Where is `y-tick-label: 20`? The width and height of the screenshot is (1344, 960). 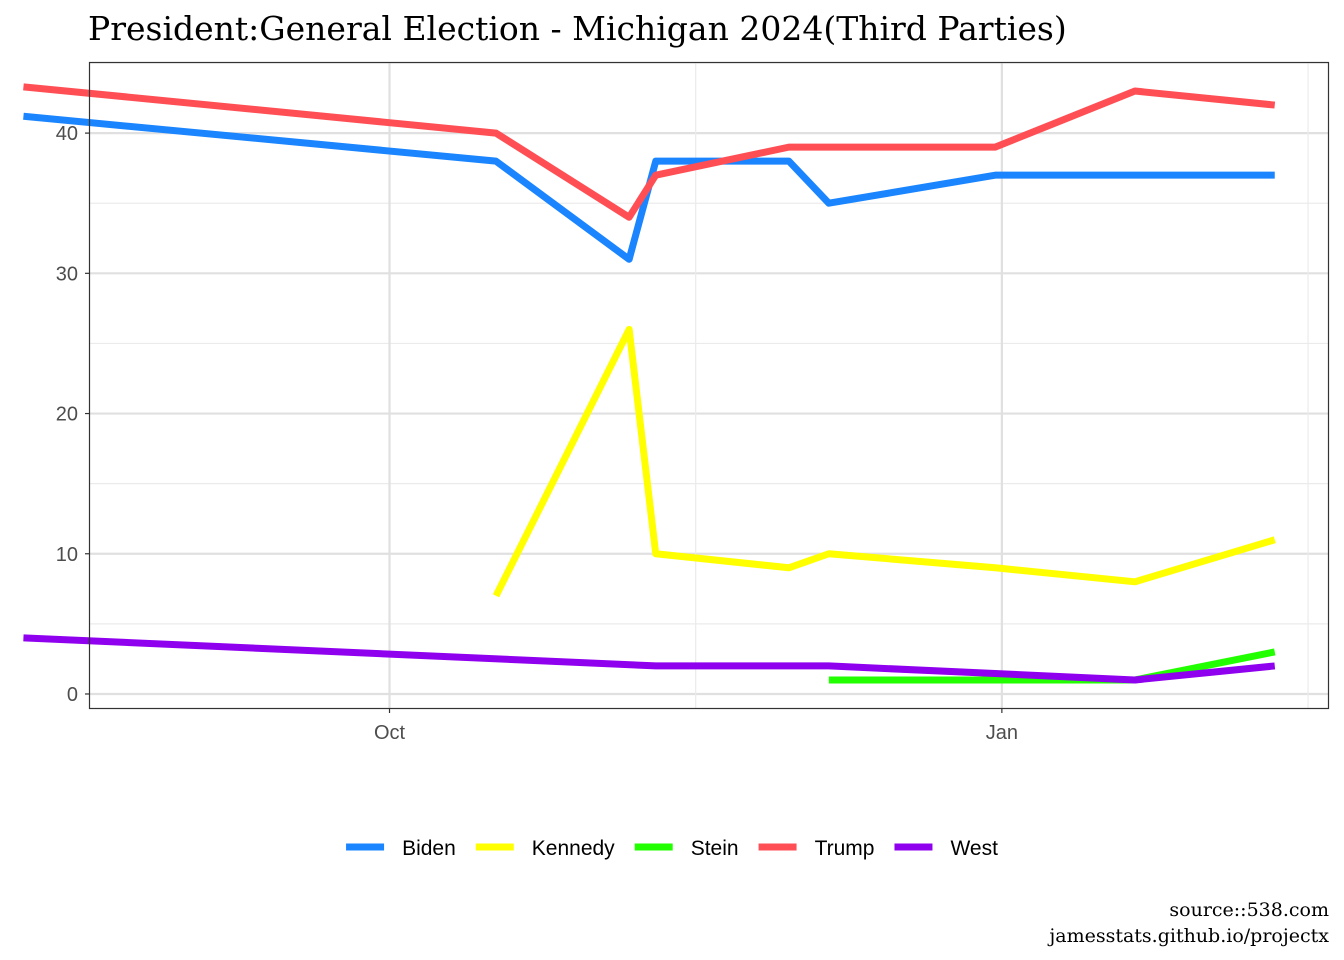 y-tick-label: 20 is located at coordinates (67, 415).